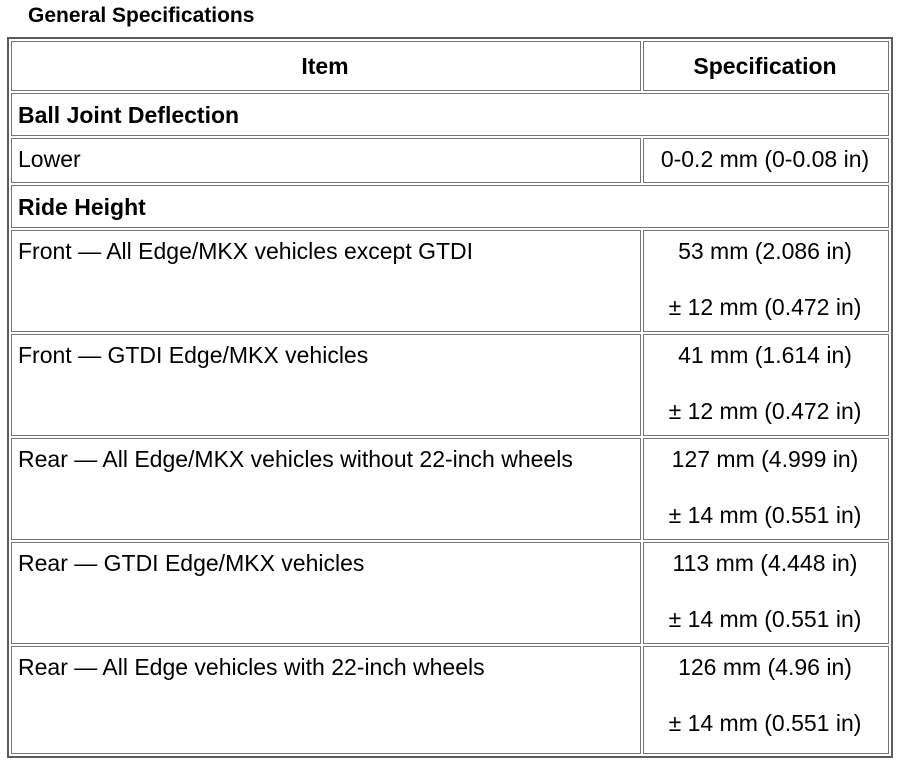  What do you see at coordinates (326, 66) in the screenshot?
I see `column-header-item: Item` at bounding box center [326, 66].